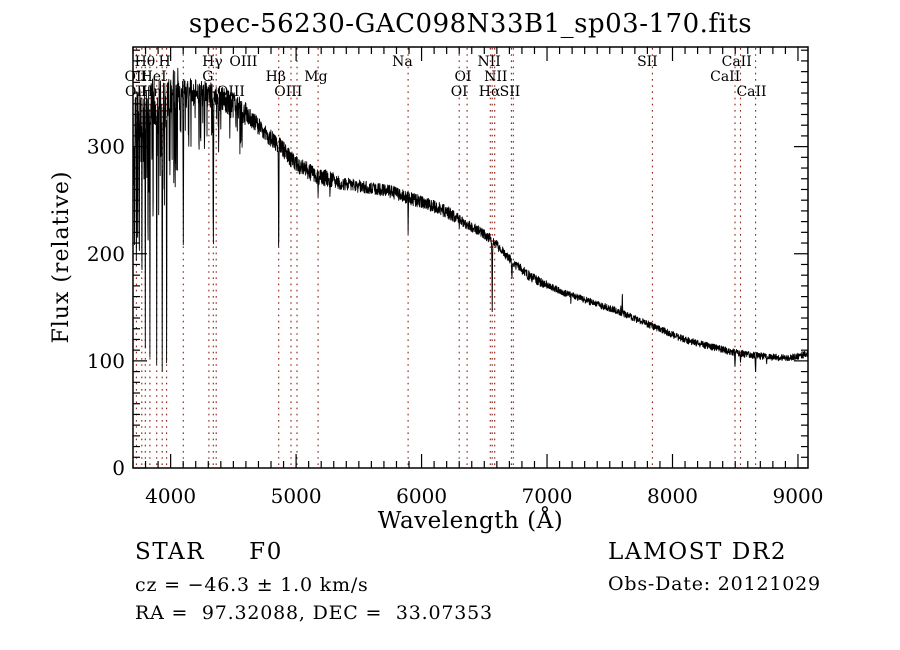 Image resolution: width=900 pixels, height=650 pixels. Describe the element at coordinates (154, 77) in the screenshot. I see `spectral-line-label: HeI` at that location.